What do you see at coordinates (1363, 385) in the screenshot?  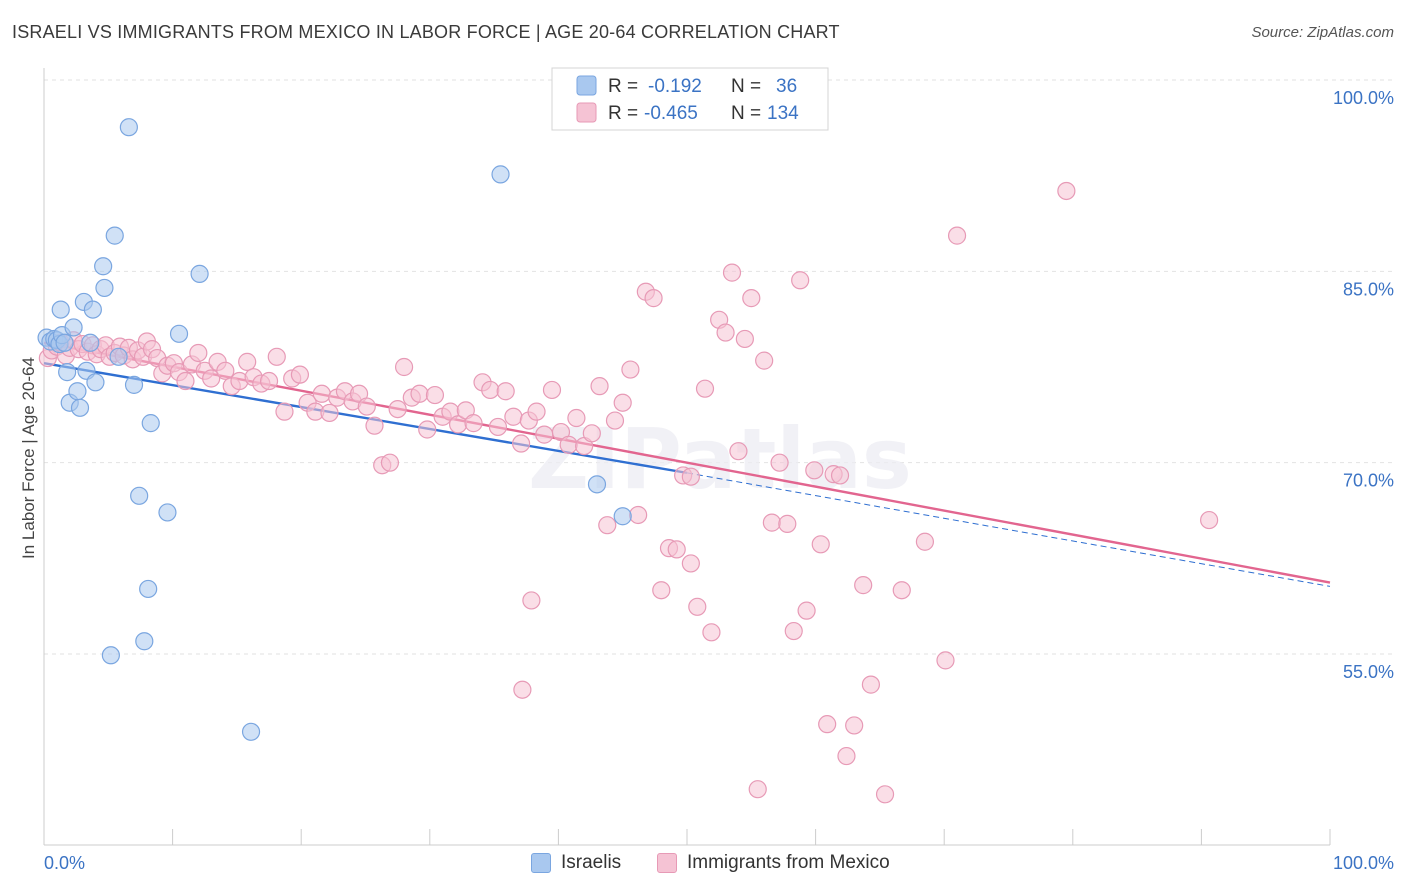 I see `y-tick-labels: 100.0% 85.0% 70.0% 55.0%` at bounding box center [1363, 385].